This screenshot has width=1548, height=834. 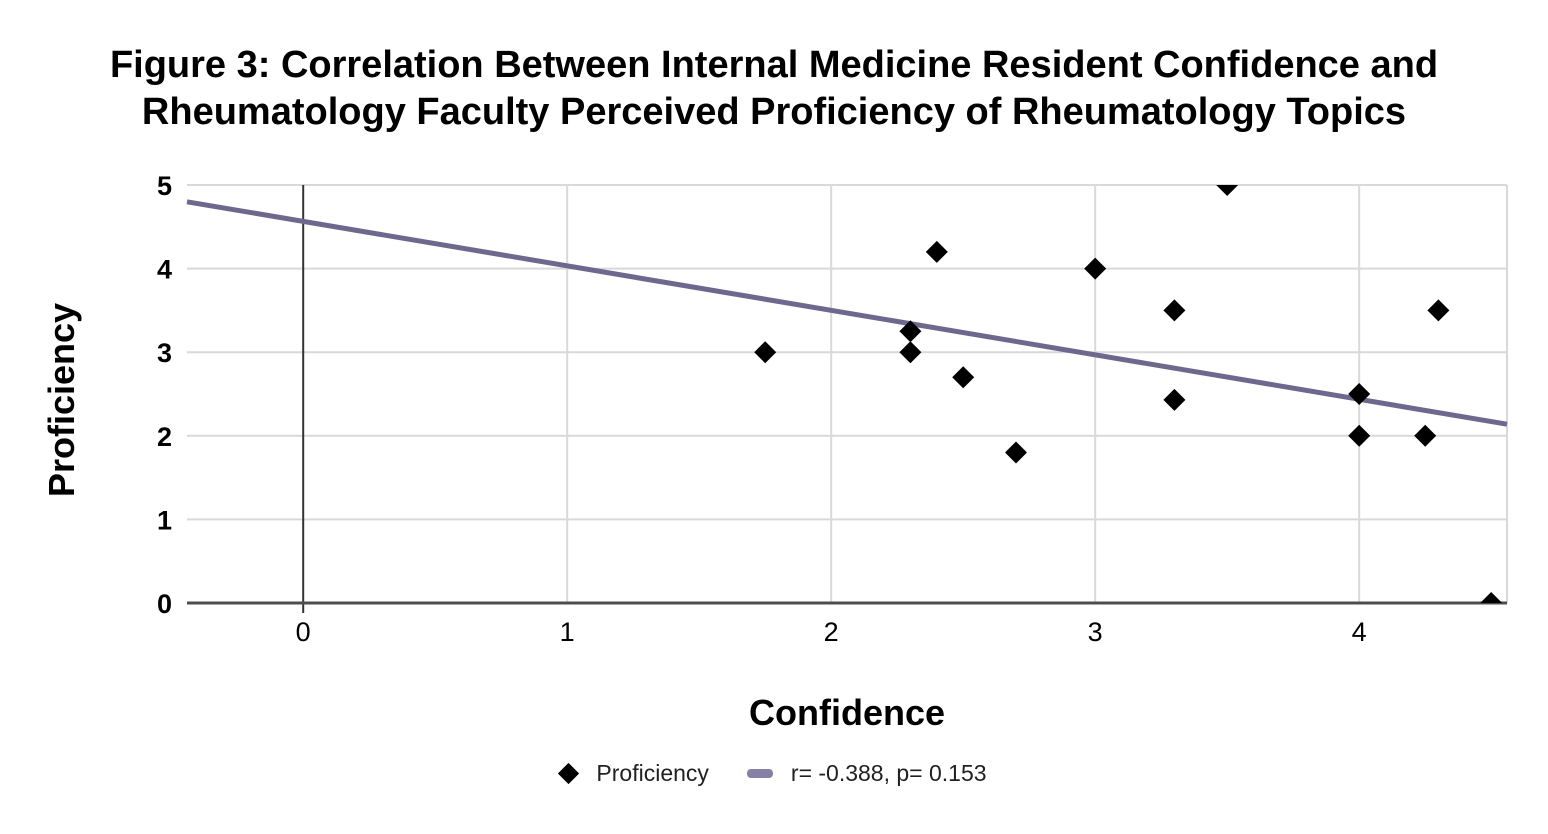 What do you see at coordinates (569, 773) in the screenshot?
I see `legend-proficiency-marker-icon` at bounding box center [569, 773].